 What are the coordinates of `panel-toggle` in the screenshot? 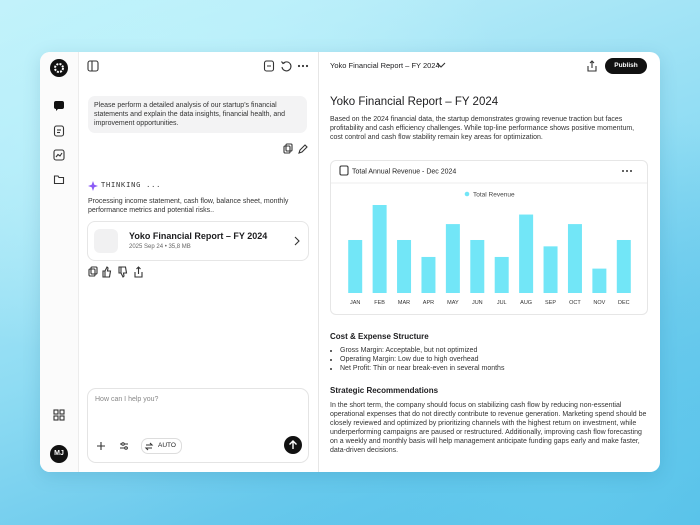 It's located at (93, 66).